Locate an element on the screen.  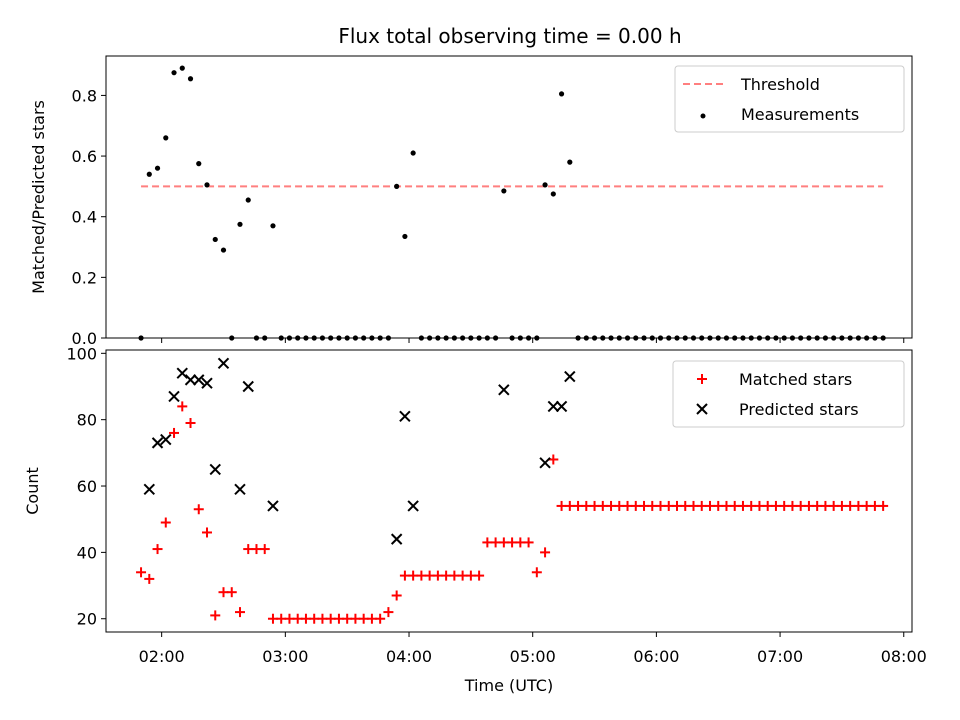
legend-plus-marker is located at coordinates (702, 379).